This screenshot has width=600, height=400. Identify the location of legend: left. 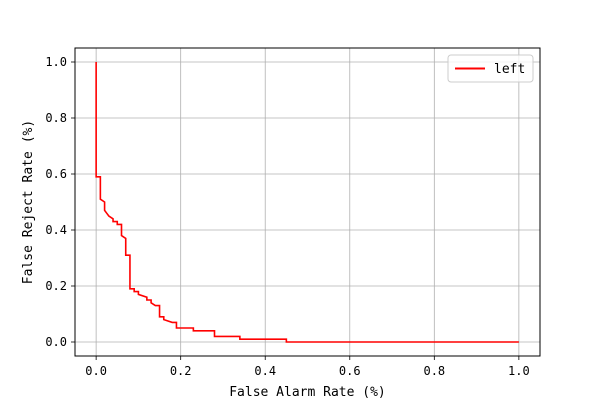
(490, 68).